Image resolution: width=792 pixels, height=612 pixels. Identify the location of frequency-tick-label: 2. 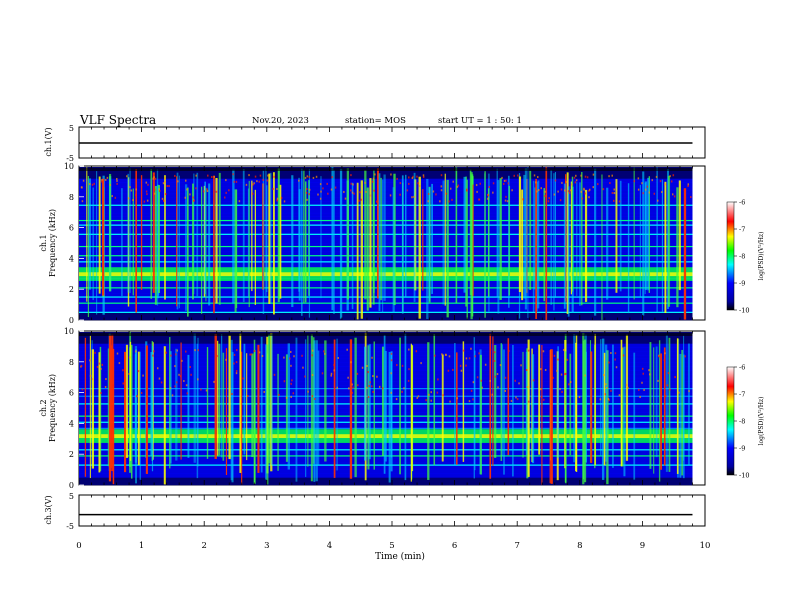
(71, 454).